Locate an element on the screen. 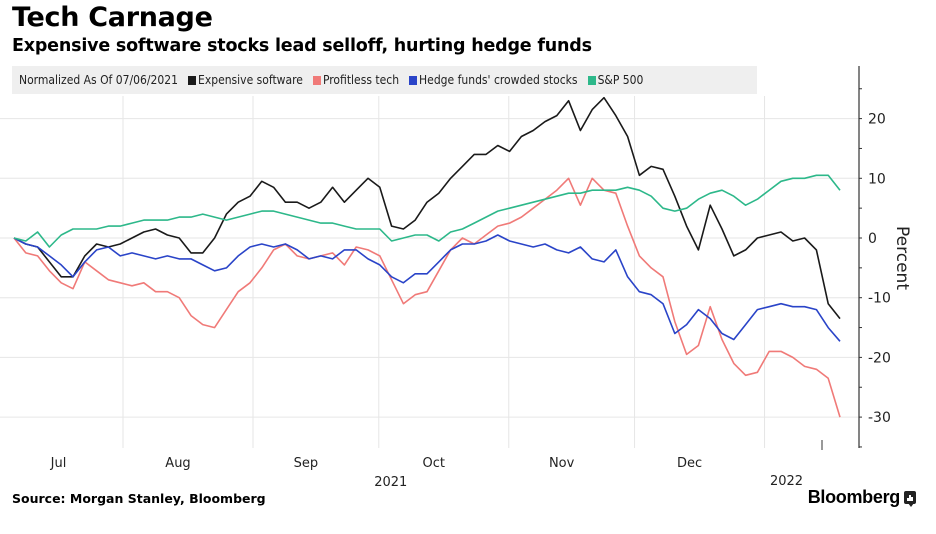  x-axis-labels: Jul Aug Sep Oct Nov Dec 2021 2022 is located at coordinates (436, 465).